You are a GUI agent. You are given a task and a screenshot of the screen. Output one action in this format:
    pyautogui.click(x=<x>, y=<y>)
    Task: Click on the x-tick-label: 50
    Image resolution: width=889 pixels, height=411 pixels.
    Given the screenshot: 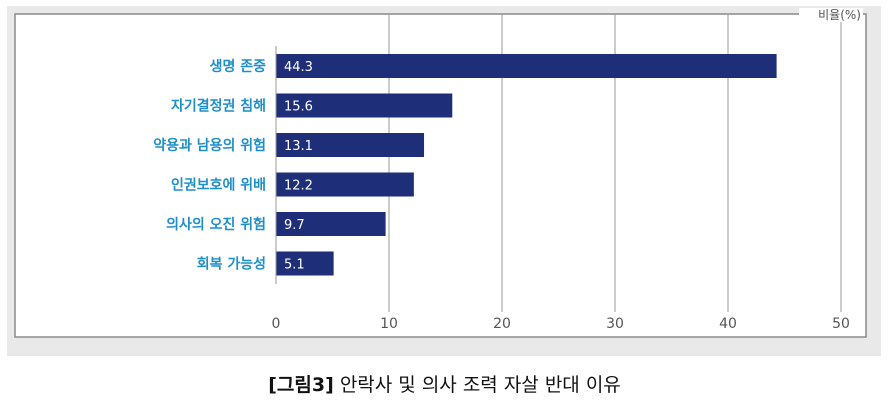 What is the action you would take?
    pyautogui.click(x=841, y=324)
    